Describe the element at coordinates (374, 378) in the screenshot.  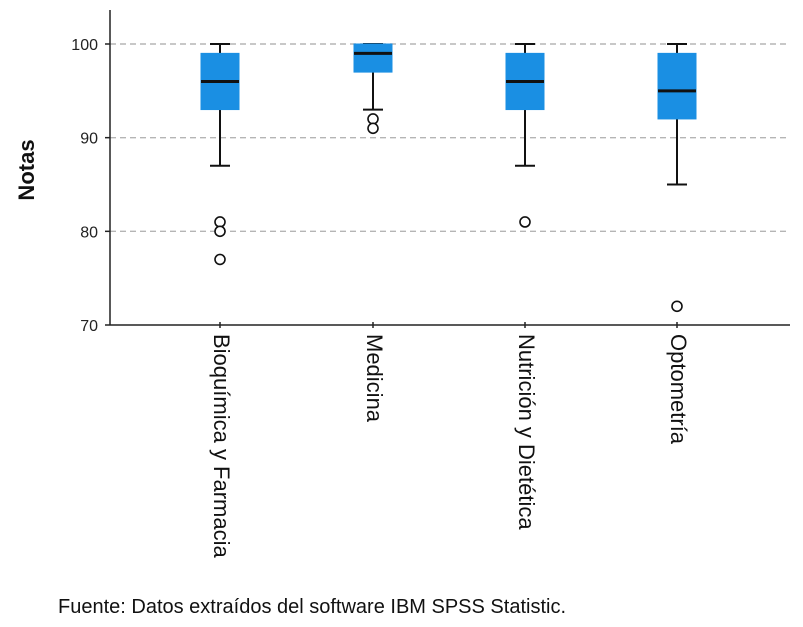
I see `x-category-label-2: Medicina` at that location.